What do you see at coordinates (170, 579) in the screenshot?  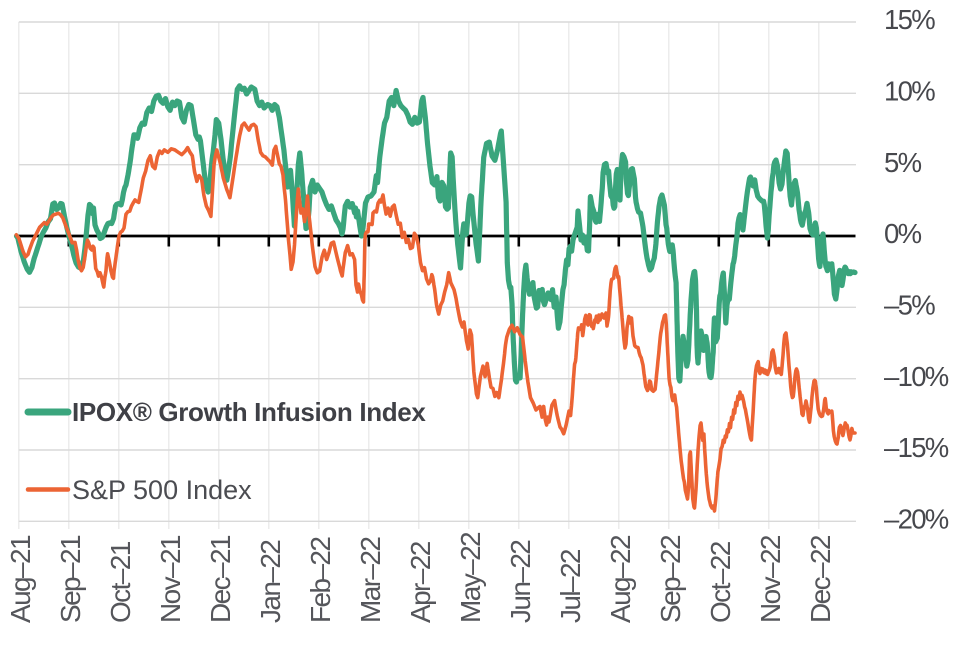 I see `svg-text: Nov–21` at bounding box center [170, 579].